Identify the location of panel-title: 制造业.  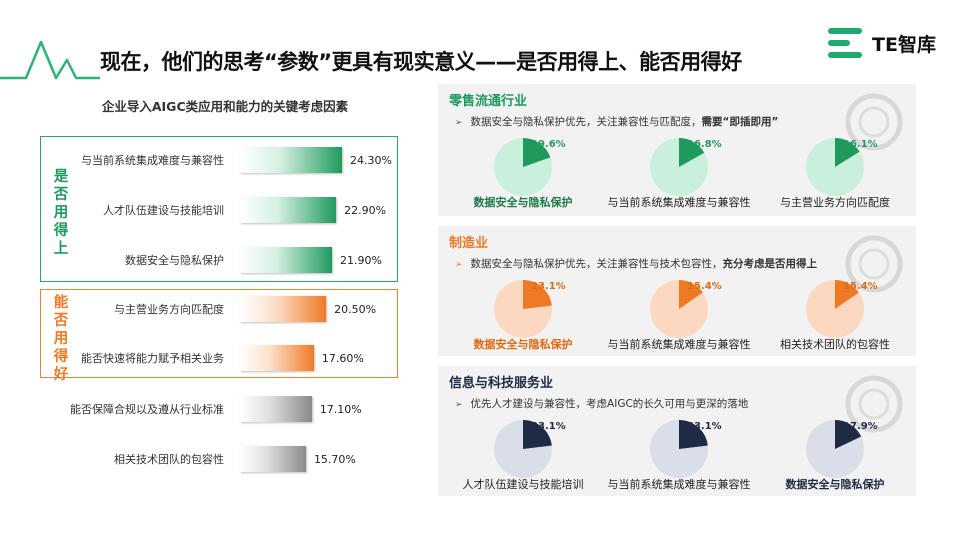
(469, 243).